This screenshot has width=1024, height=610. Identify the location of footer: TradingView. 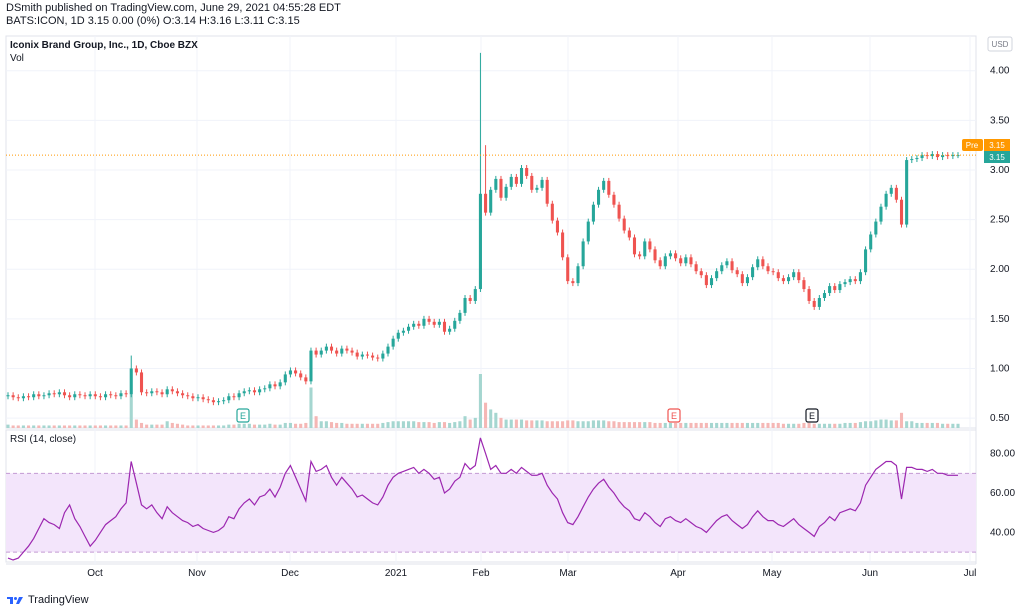
(47, 600).